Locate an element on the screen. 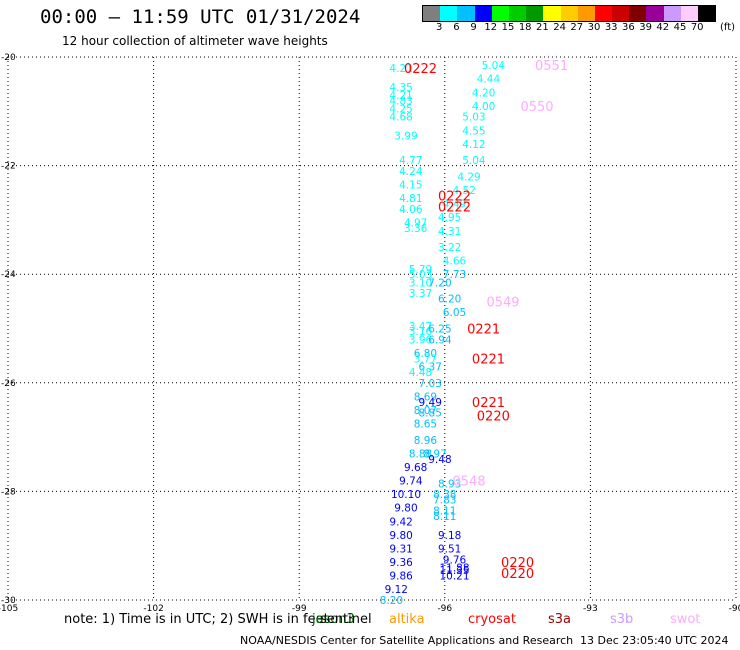  swh-value-label: 5.79 is located at coordinates (420, 270).